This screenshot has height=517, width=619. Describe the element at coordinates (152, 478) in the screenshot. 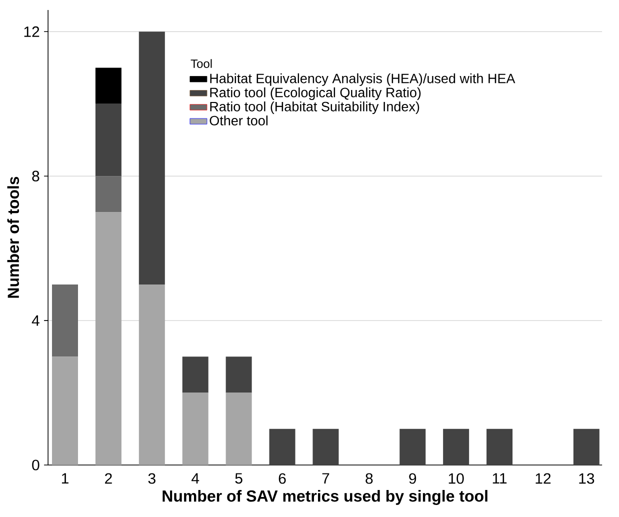

I see `x-tick-label: 3` at that location.